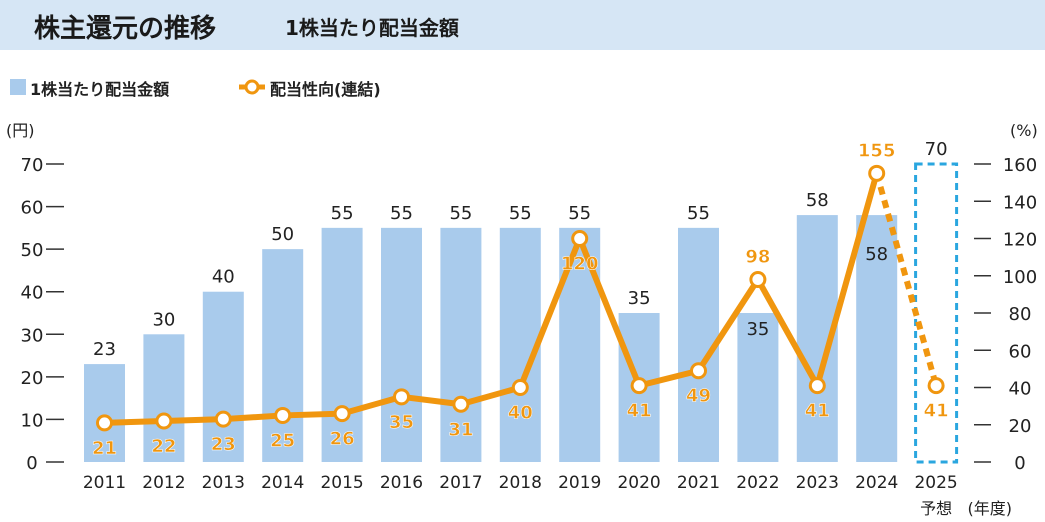 This screenshot has width=1045, height=522. Describe the element at coordinates (698, 483) in the screenshot. I see `x-tick-label: 2021` at that location.